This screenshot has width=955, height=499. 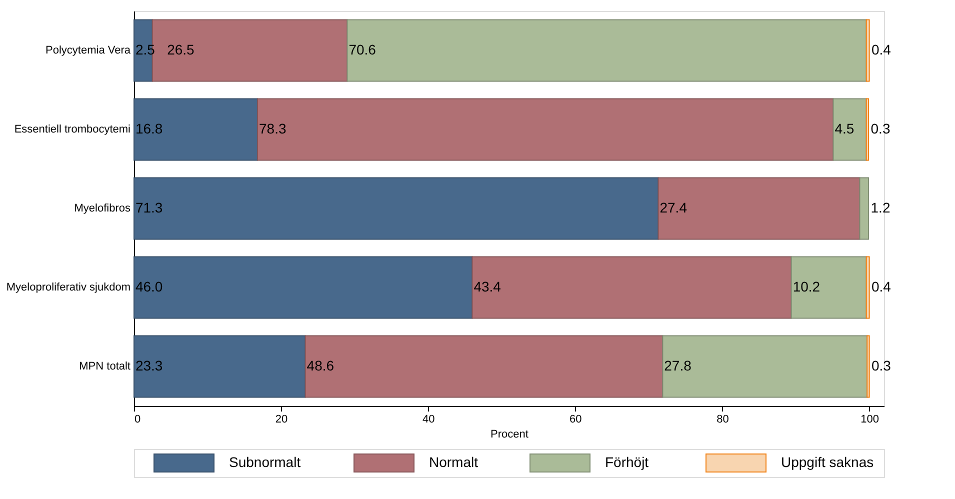 What do you see at coordinates (844, 128) in the screenshot?
I see `data-label: 4.5` at bounding box center [844, 128].